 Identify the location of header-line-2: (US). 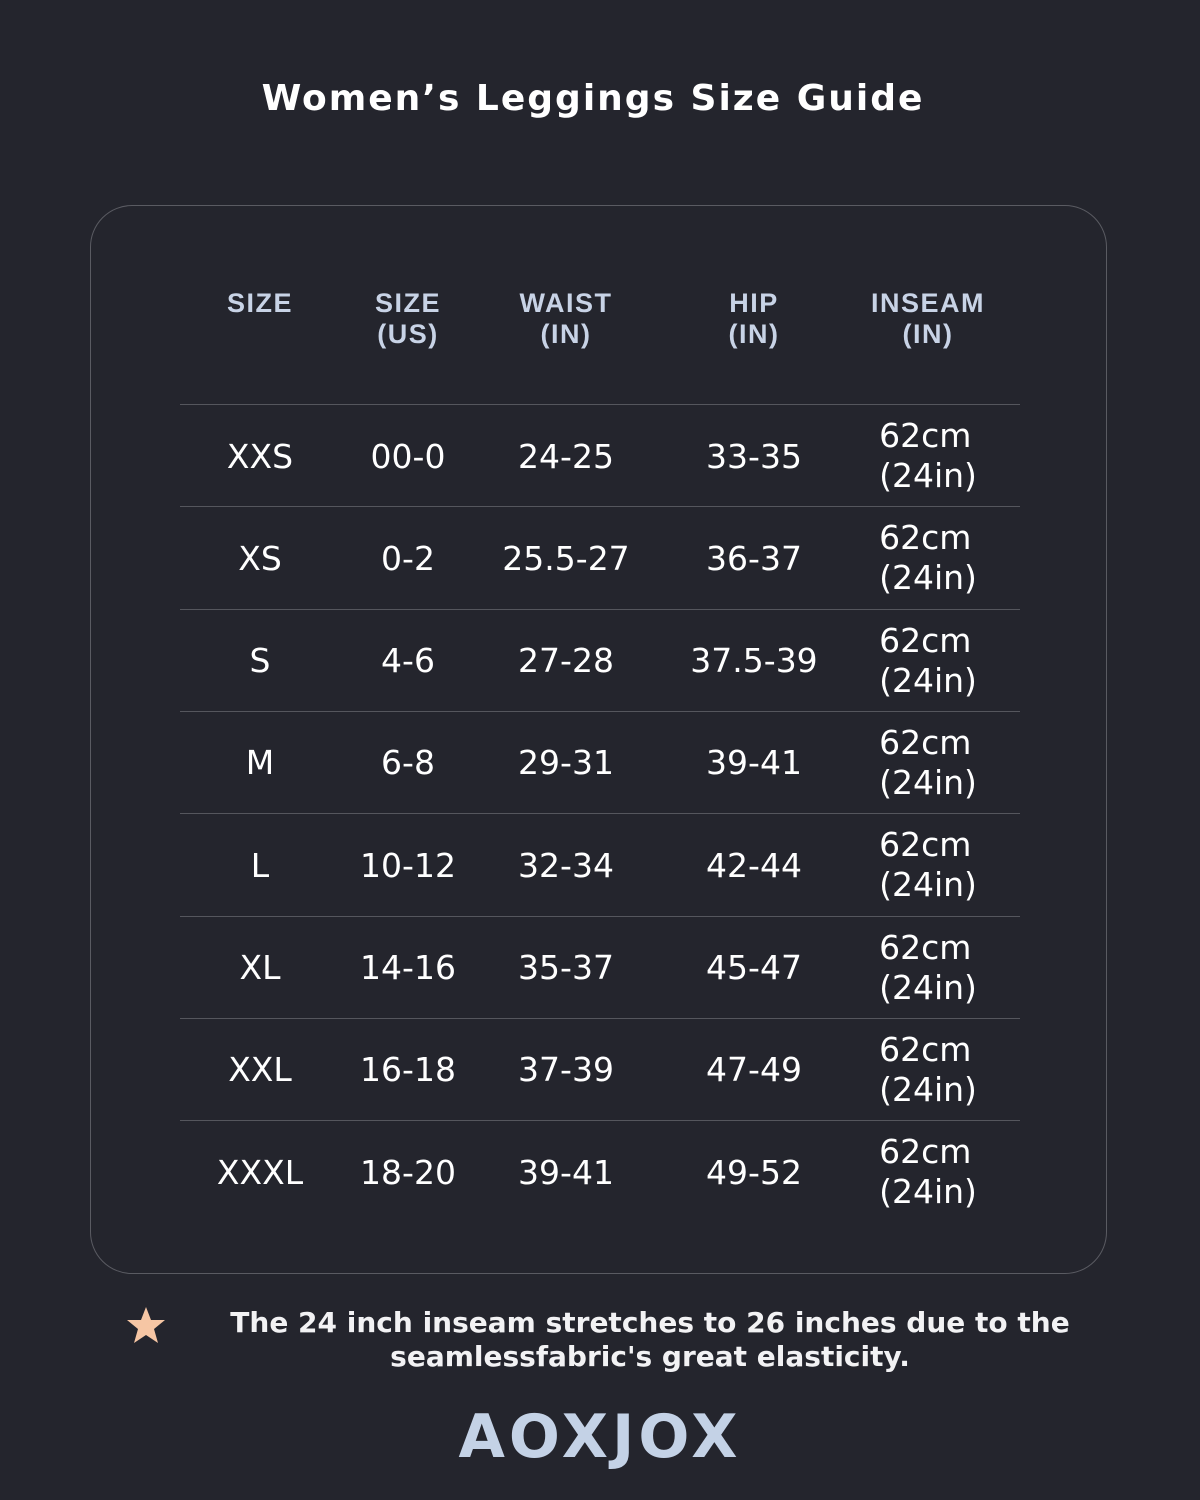
(408, 334).